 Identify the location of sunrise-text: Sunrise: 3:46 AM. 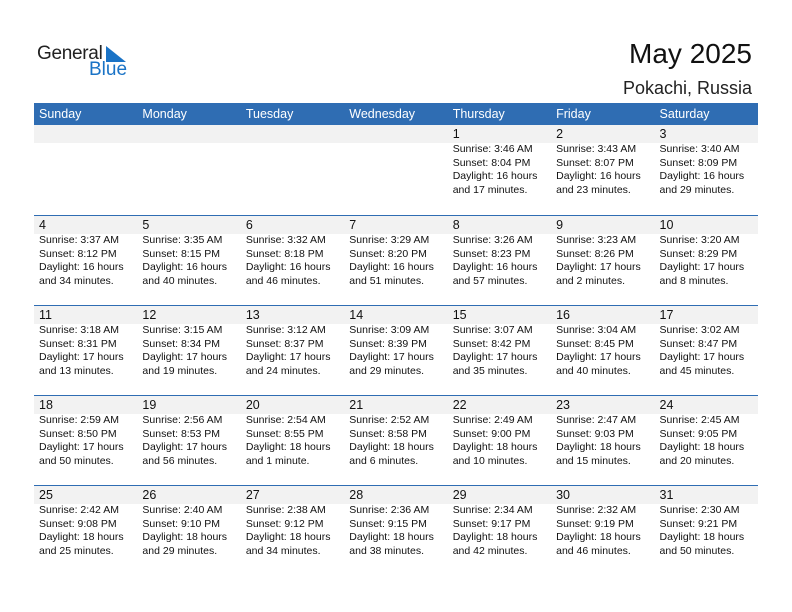
(492, 149).